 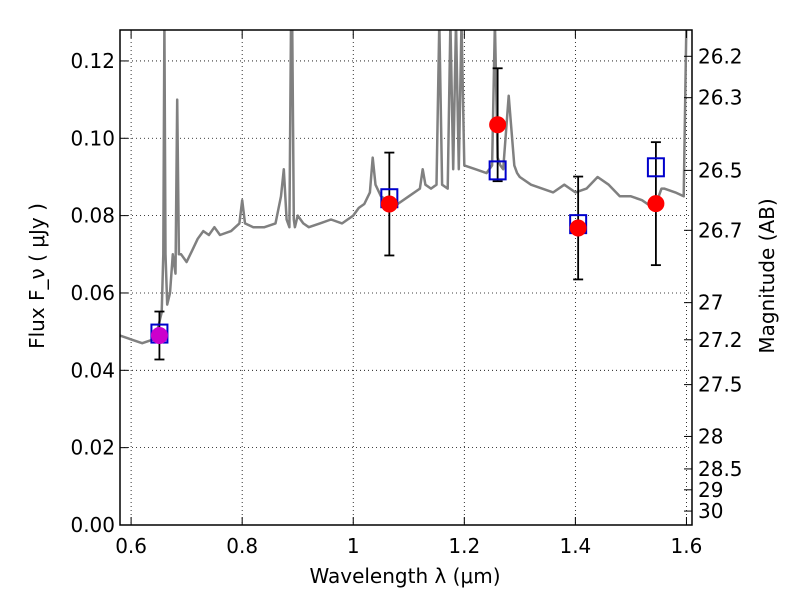 What do you see at coordinates (92, 293) in the screenshot?
I see `y-tick-label: 0.06` at bounding box center [92, 293].